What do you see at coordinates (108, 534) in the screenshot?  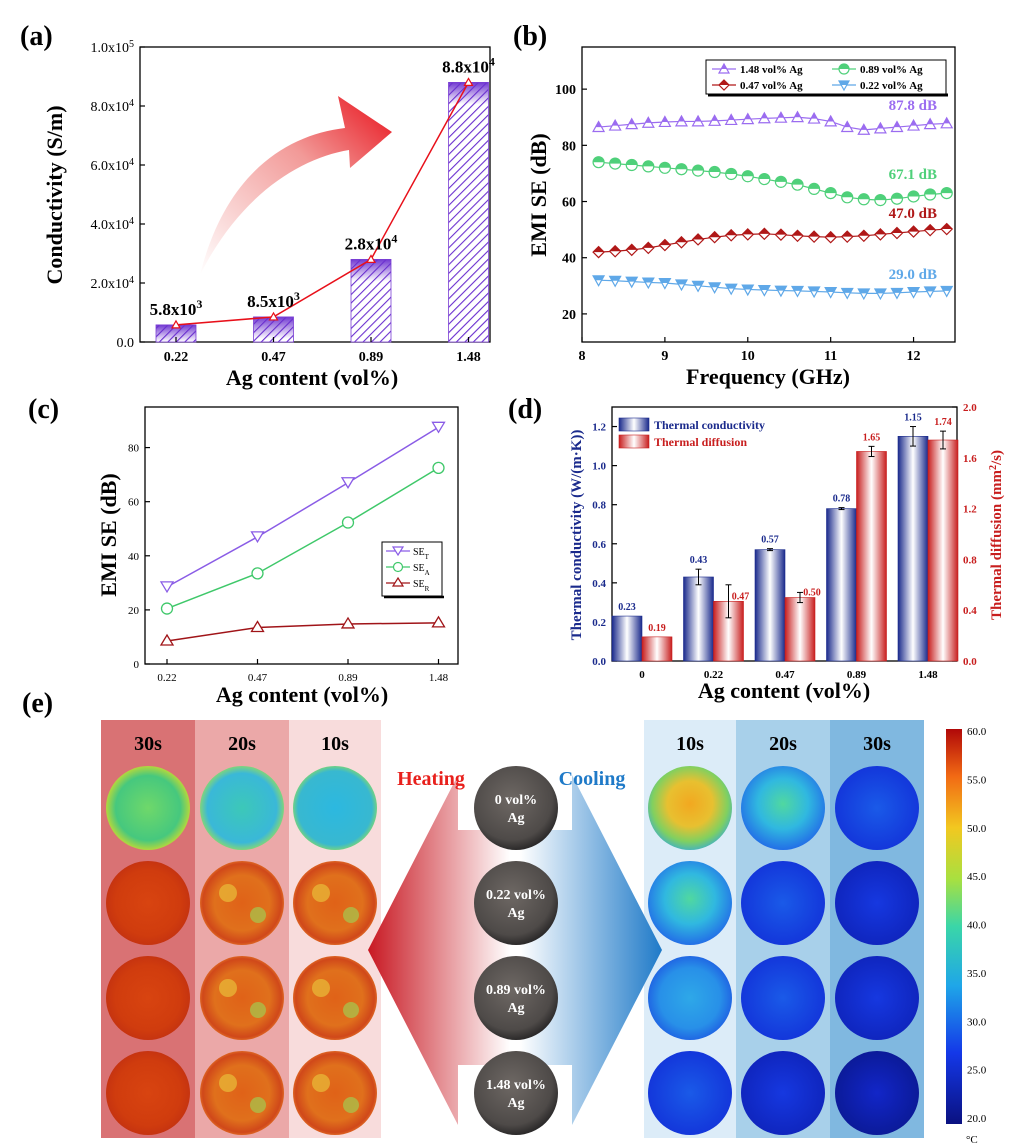 I see `panel-c-ylabel: EMI SE (dB)` at bounding box center [108, 534].